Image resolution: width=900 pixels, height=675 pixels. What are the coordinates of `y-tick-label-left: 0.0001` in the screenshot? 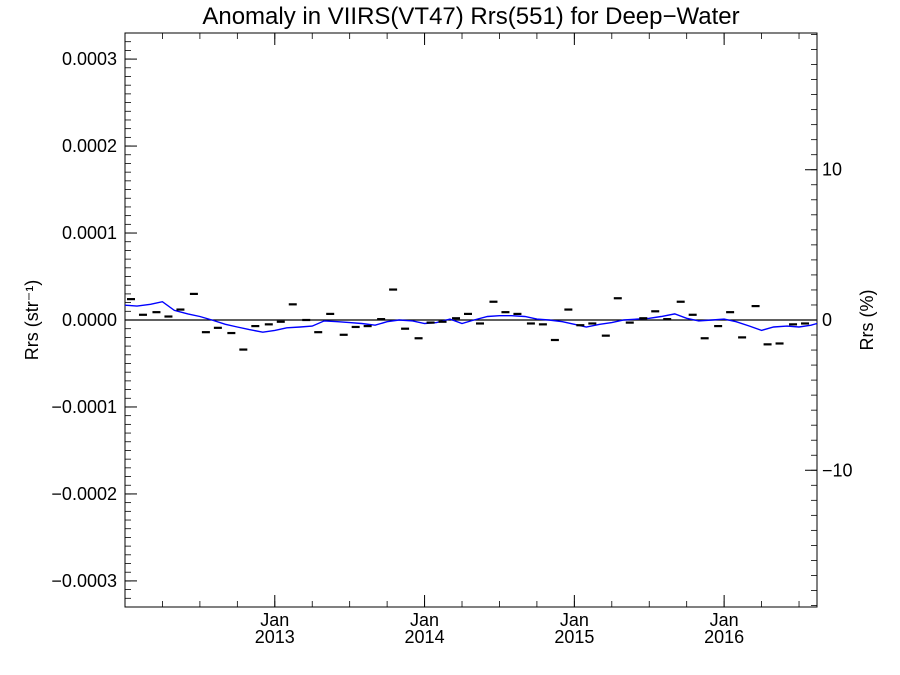 It's located at (89, 233).